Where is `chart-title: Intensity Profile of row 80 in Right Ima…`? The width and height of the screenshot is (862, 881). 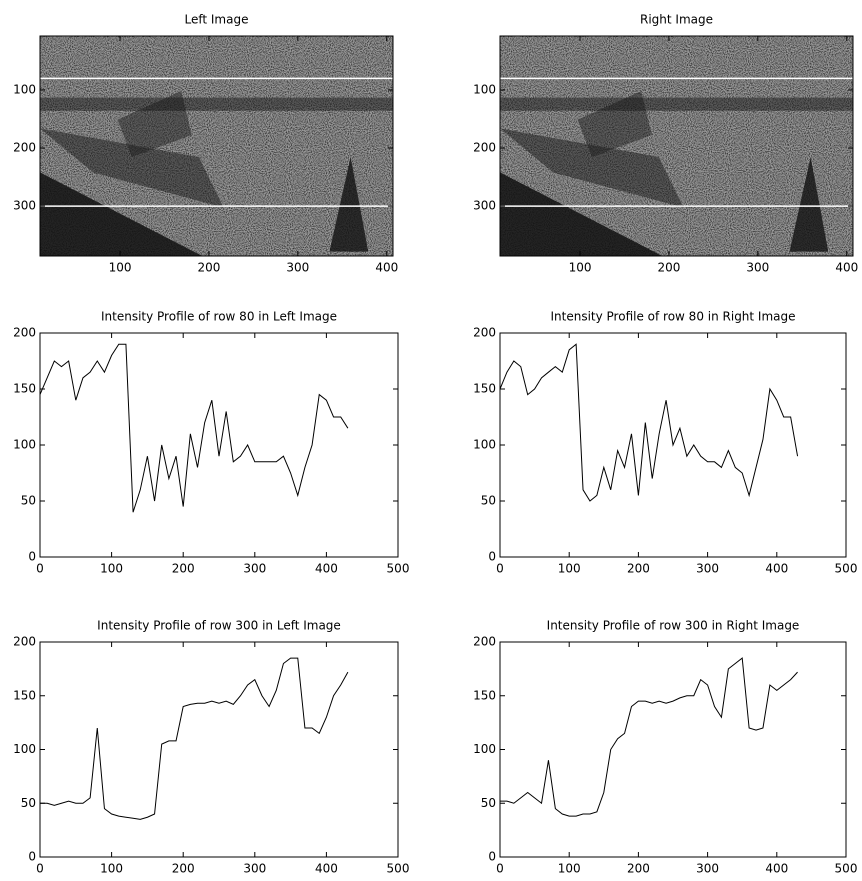 chart-title: Intensity Profile of row 80 in Right Ima… is located at coordinates (672, 317).